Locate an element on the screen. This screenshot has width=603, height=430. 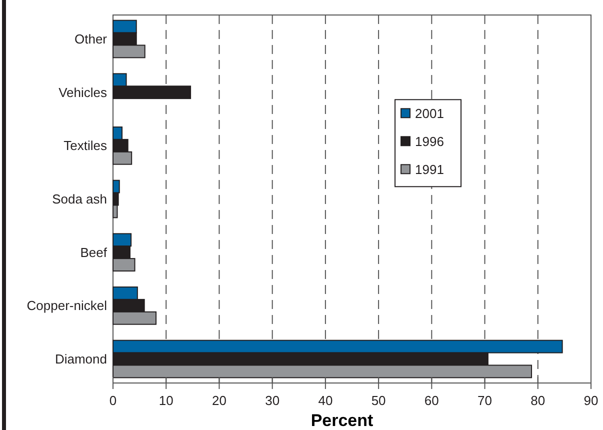
y-tick-label: Textiles is located at coordinates (86, 146).